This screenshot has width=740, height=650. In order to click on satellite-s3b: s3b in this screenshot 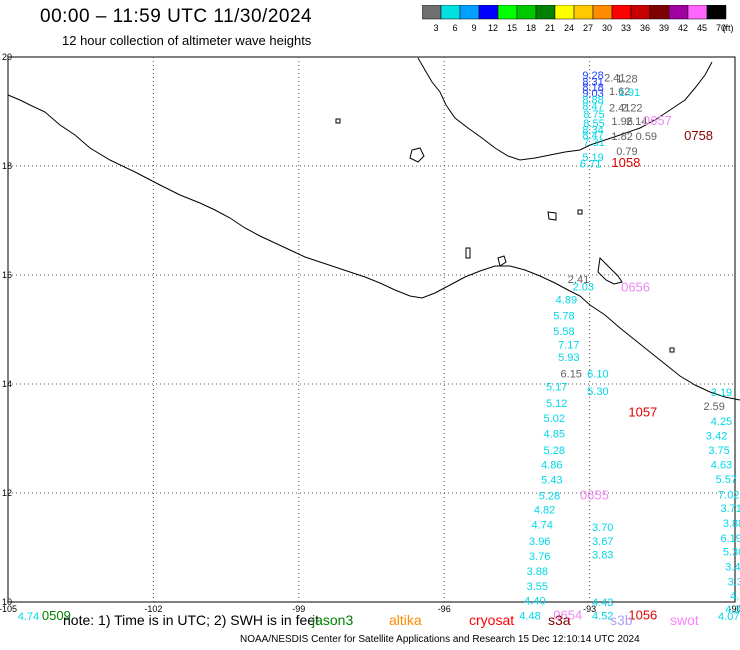, I will do `click(621, 620)`.